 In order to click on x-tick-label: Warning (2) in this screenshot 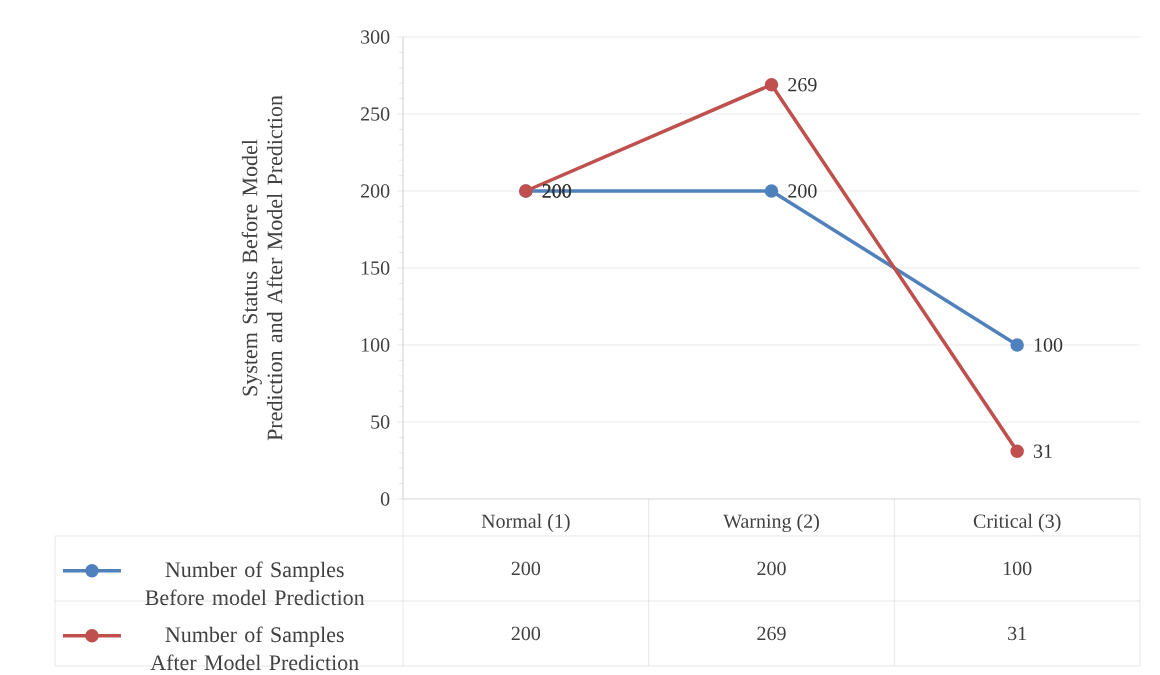, I will do `click(771, 523)`.